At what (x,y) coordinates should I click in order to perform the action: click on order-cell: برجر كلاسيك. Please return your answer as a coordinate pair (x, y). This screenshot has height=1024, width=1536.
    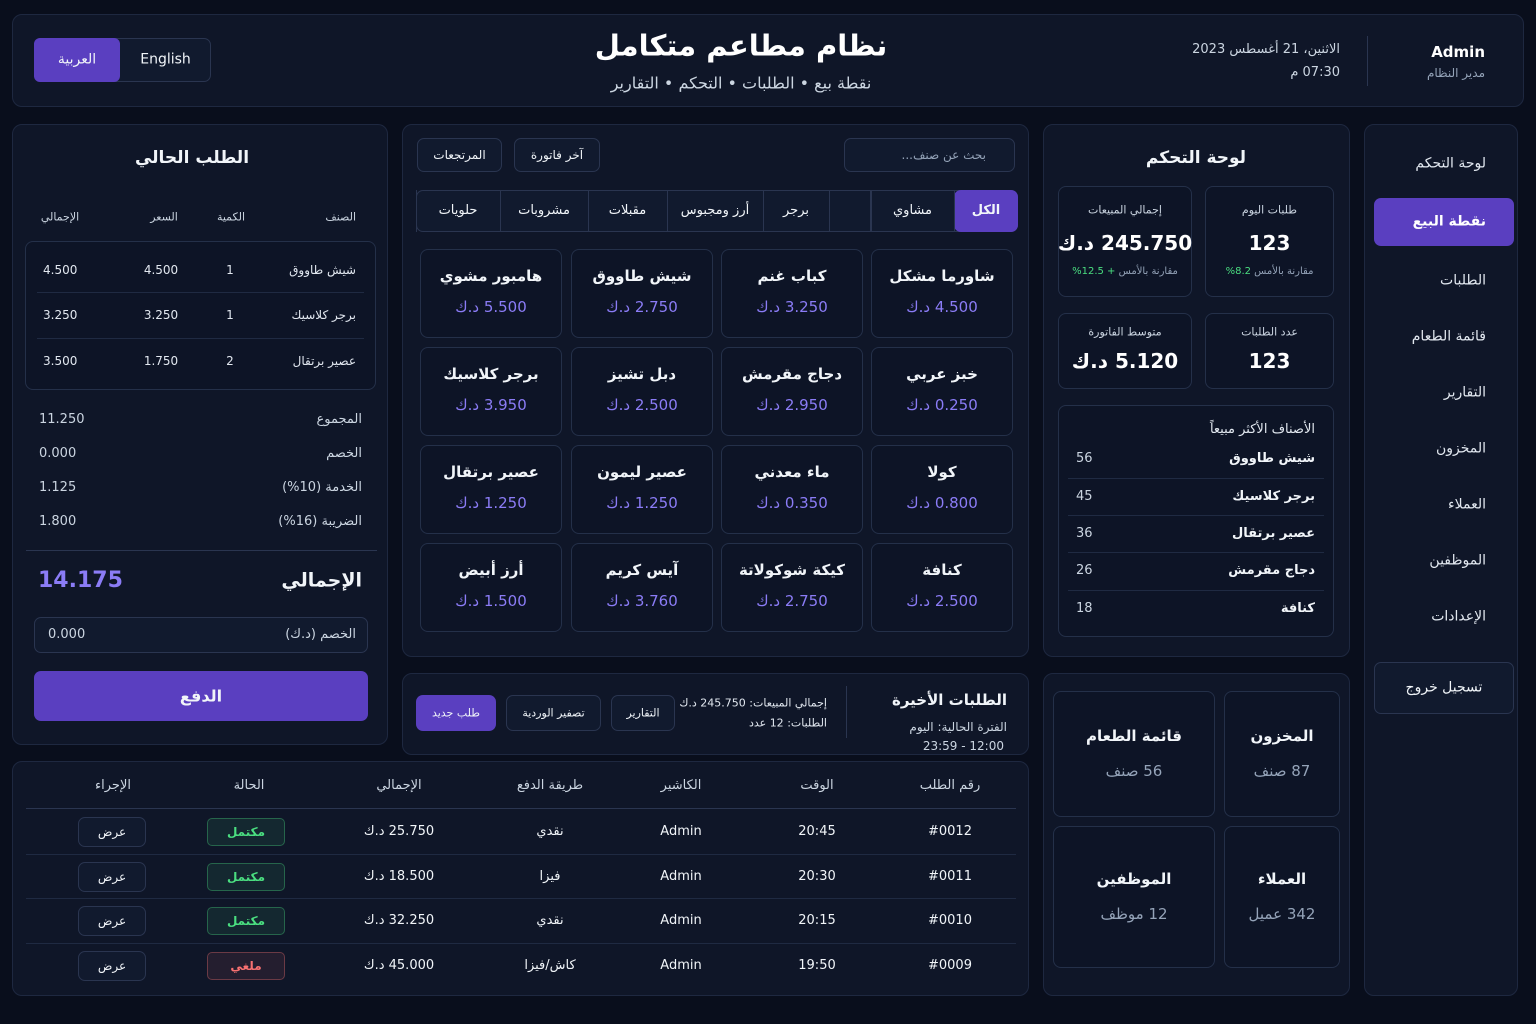
    Looking at the image, I should click on (323, 314).